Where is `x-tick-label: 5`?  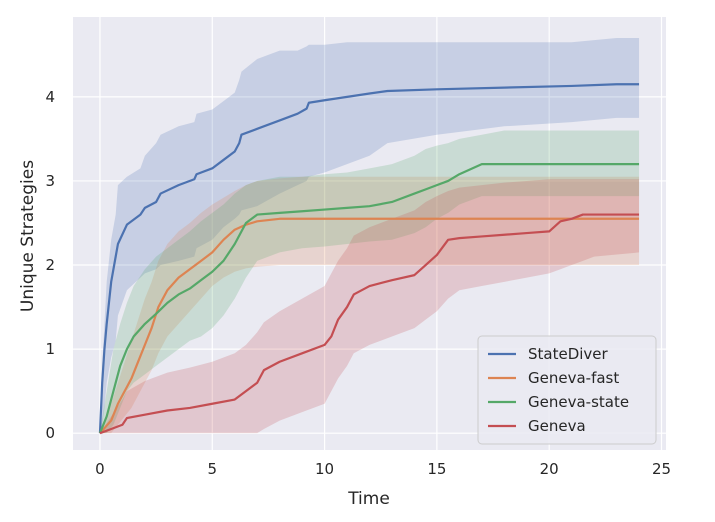
x-tick-label: 5 is located at coordinates (212, 469).